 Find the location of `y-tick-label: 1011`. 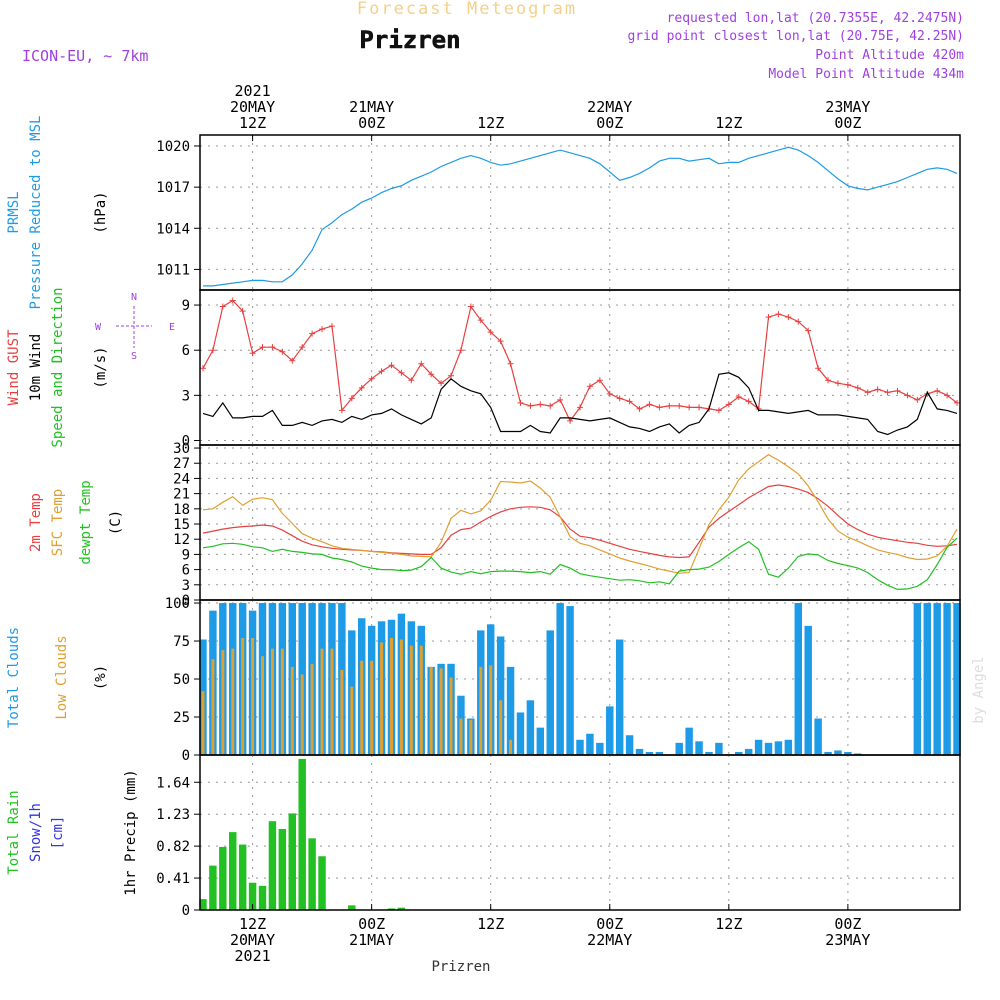

y-tick-label: 1011 is located at coordinates (173, 270).